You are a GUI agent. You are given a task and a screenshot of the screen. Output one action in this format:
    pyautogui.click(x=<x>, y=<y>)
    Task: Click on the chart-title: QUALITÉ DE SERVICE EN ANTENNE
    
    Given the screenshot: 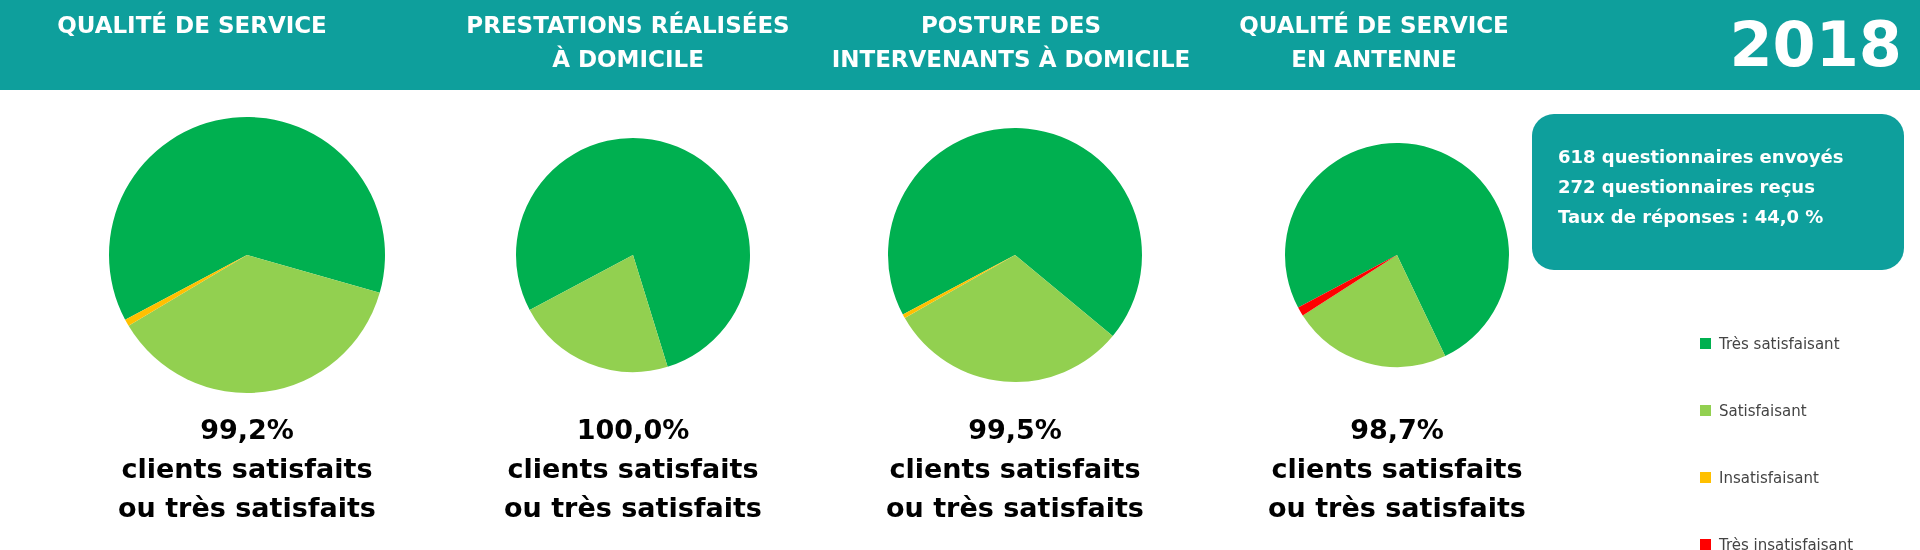 What is the action you would take?
    pyautogui.click(x=1374, y=42)
    